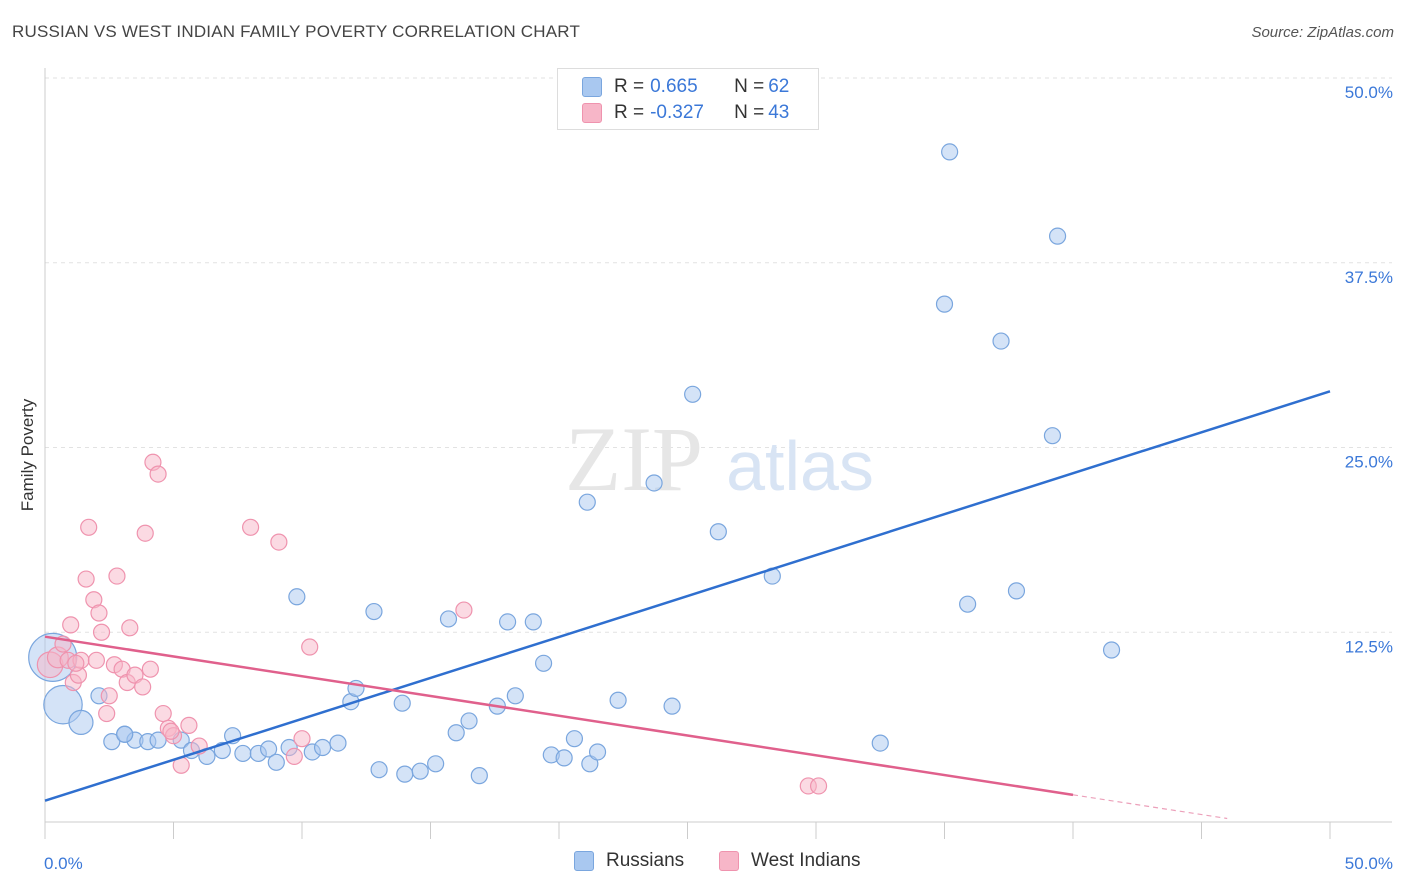 This screenshot has width=1406, height=892. What do you see at coordinates (1322, 32) in the screenshot?
I see `source-label: Source: ZipAtlas.com` at bounding box center [1322, 32].